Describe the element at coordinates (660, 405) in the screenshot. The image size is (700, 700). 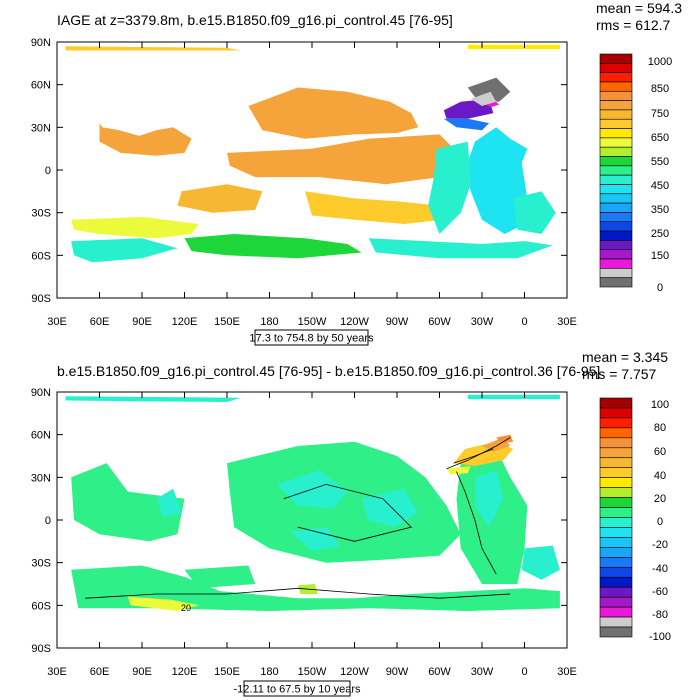
I see `colorbar-label: 100` at that location.